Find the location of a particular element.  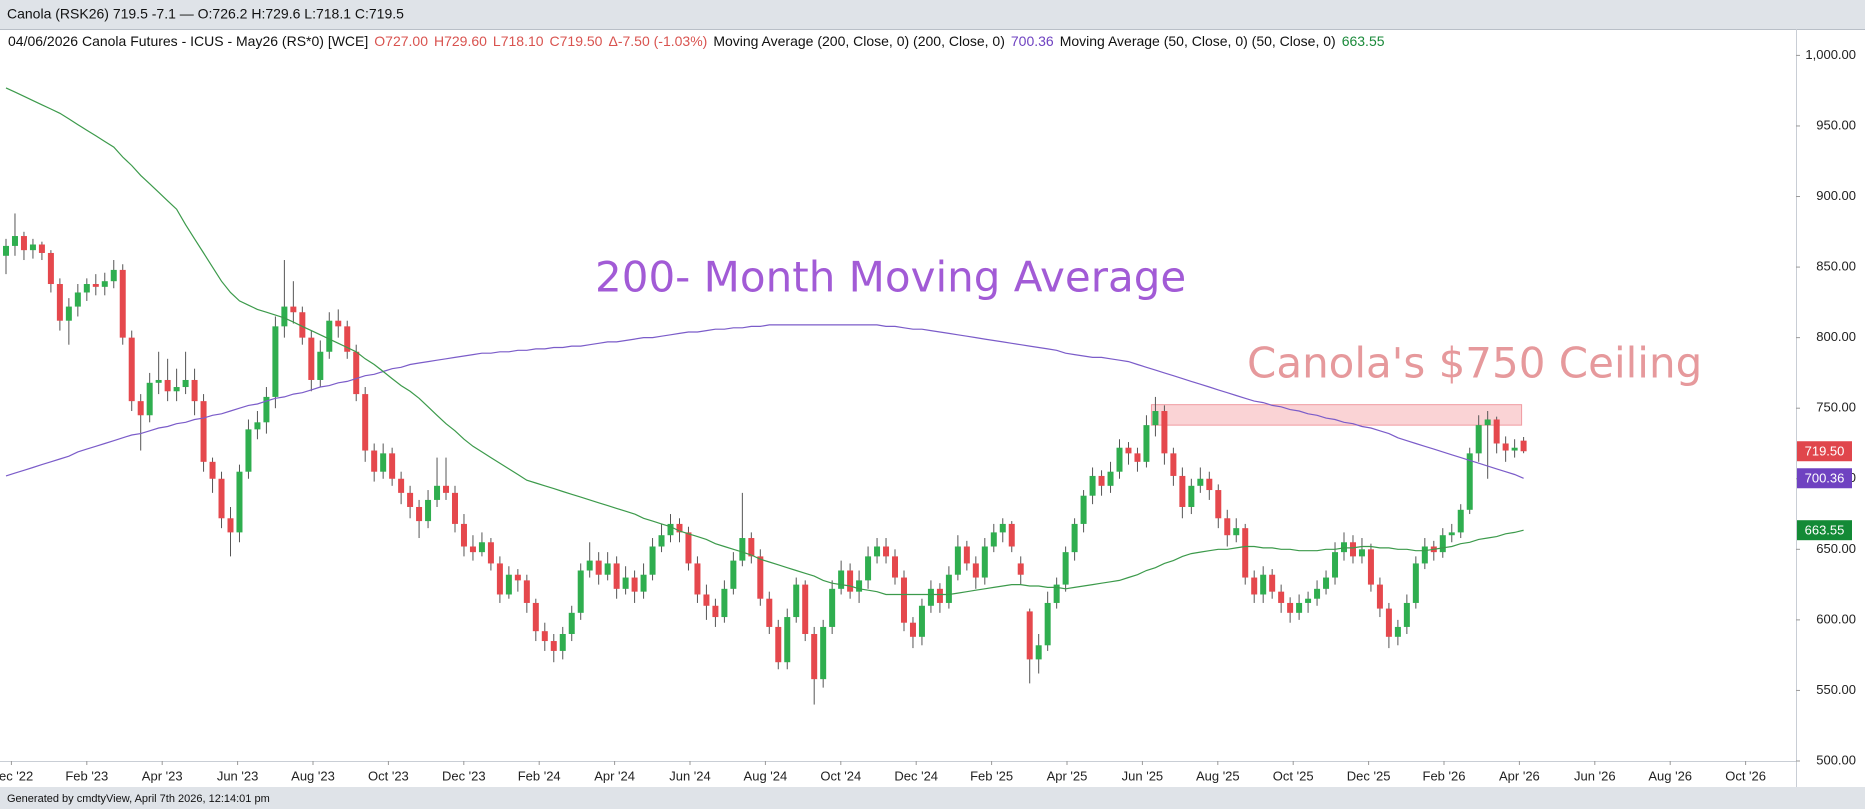

x-tick-label: Dec '24 is located at coordinates (916, 775).